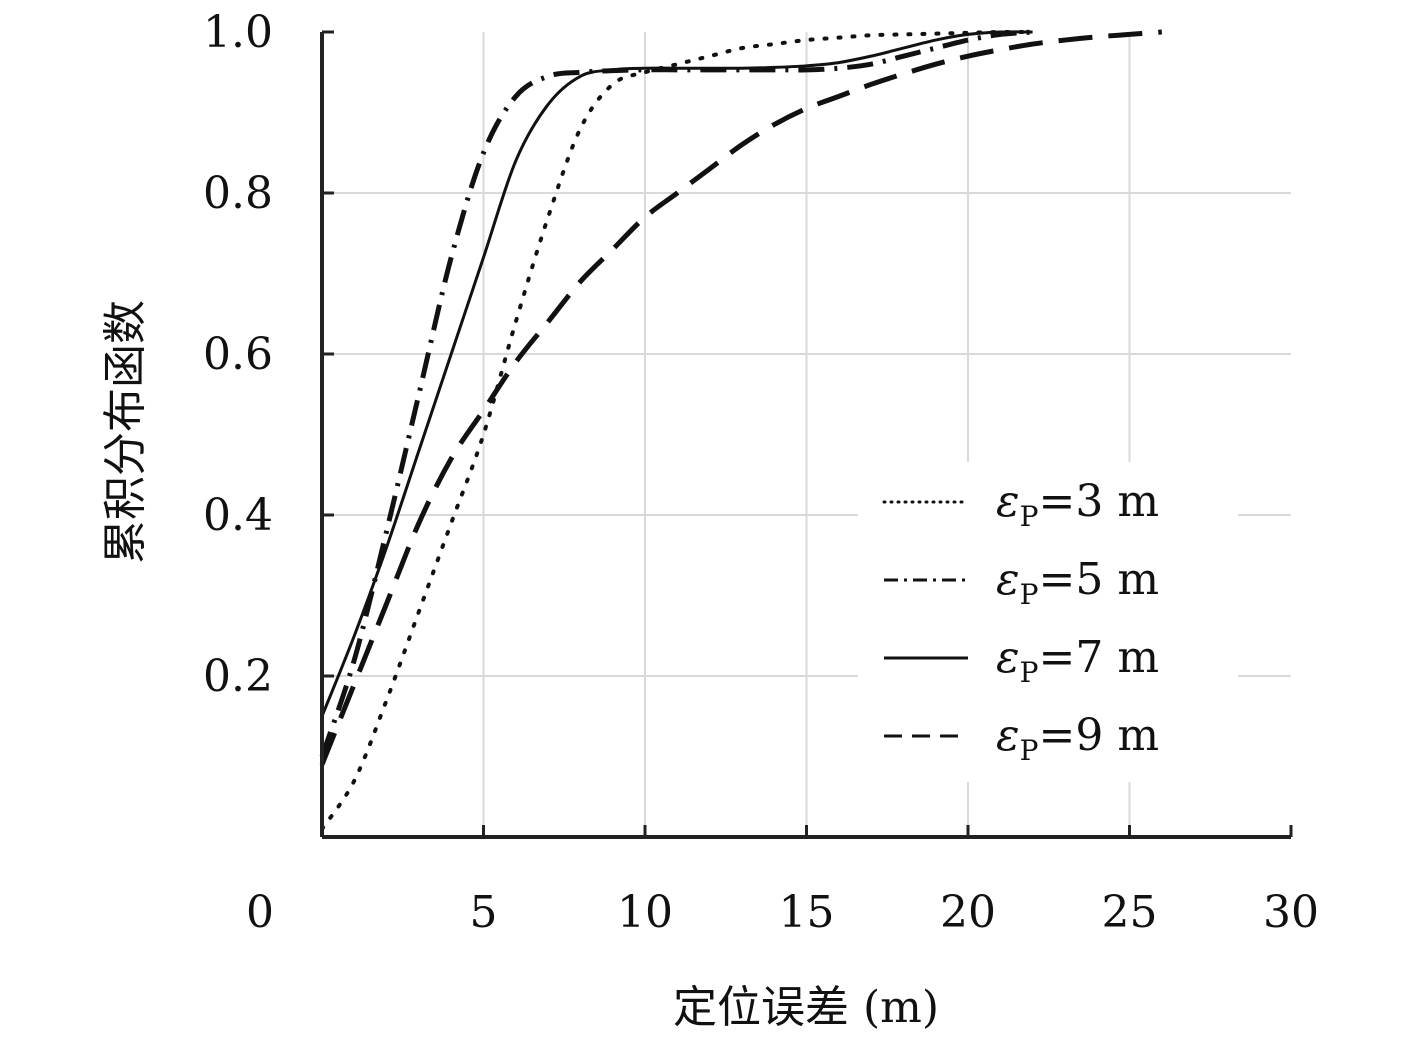  What do you see at coordinates (1020, 621) in the screenshot?
I see `legend: εP=3 m εP=5 m εP=7 m εP=9 m` at bounding box center [1020, 621].